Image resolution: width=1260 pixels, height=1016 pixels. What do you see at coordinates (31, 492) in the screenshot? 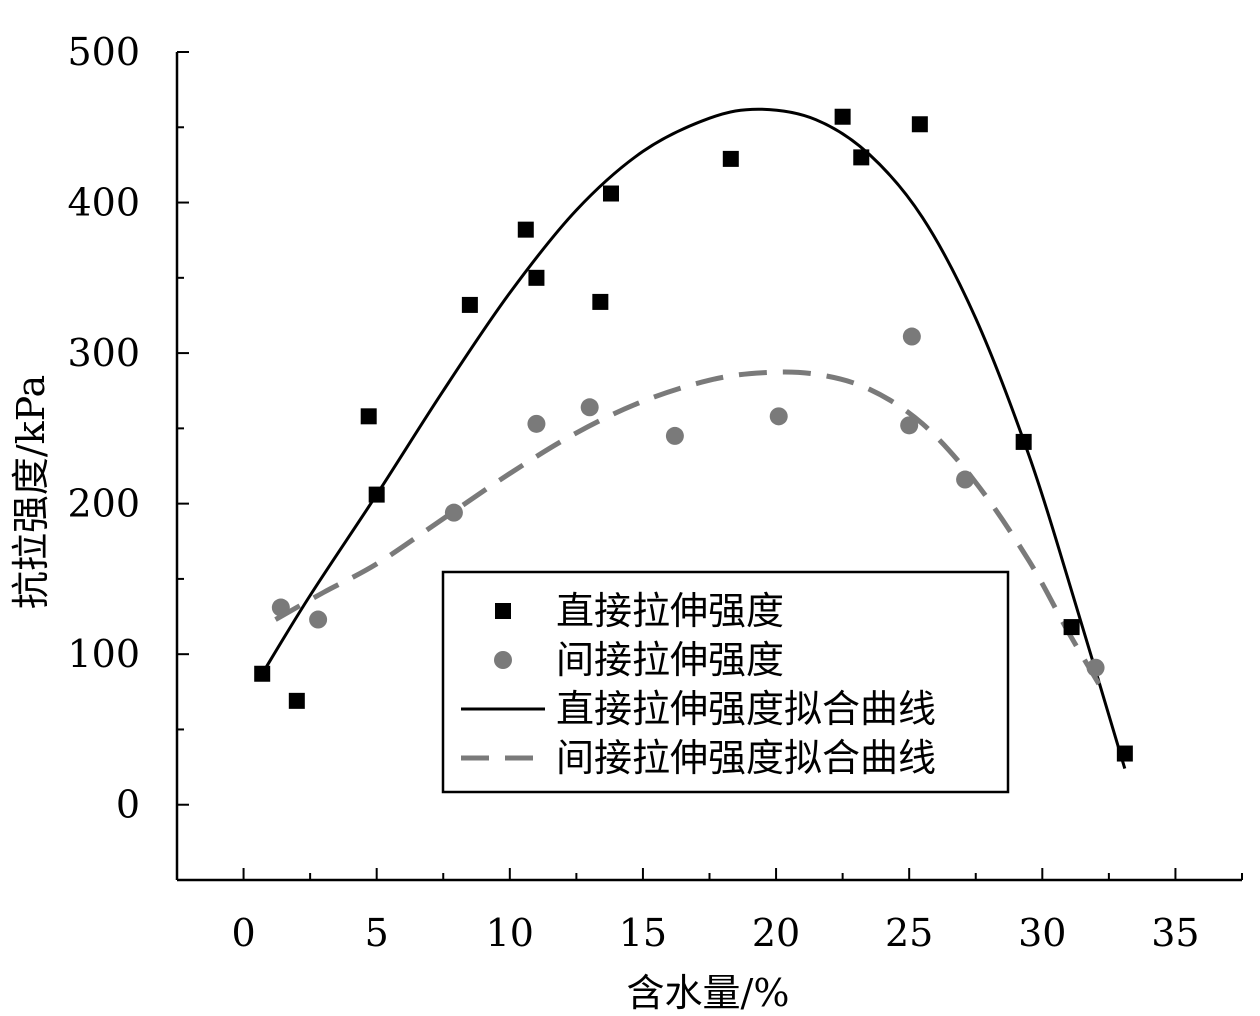
I see `y-axis-title: 抗拉强度/kPa` at bounding box center [31, 492].